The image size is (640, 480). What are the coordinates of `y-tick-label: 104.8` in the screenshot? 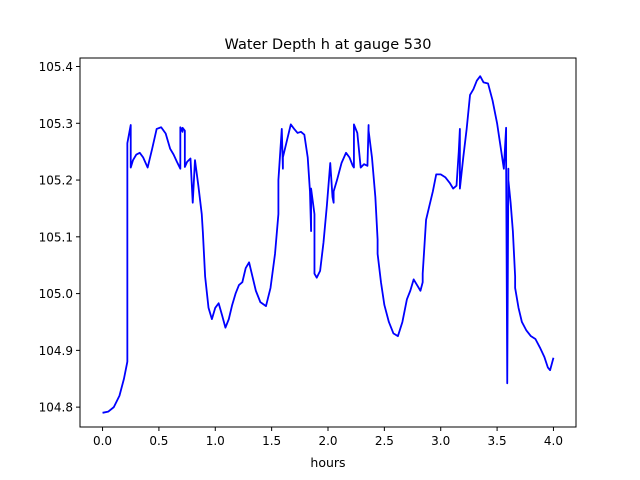 It's located at (56, 408).